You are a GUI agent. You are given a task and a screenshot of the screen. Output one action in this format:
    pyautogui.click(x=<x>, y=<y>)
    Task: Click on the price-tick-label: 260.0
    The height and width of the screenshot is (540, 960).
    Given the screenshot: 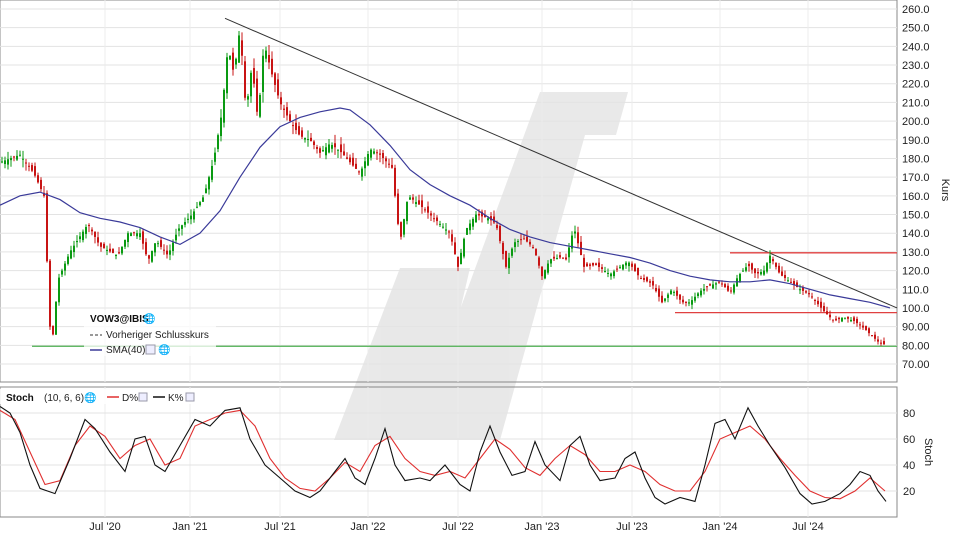 What is the action you would take?
    pyautogui.click(x=916, y=10)
    